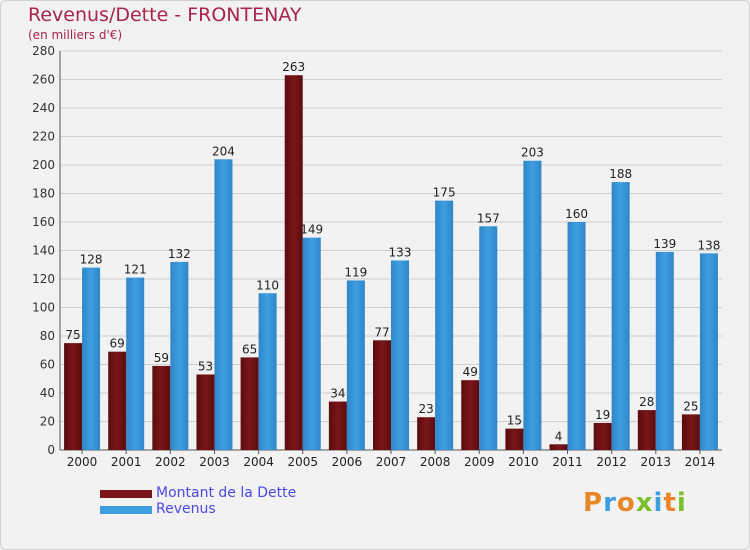 Image resolution: width=750 pixels, height=550 pixels. I want to click on data-label: 59, so click(161, 358).